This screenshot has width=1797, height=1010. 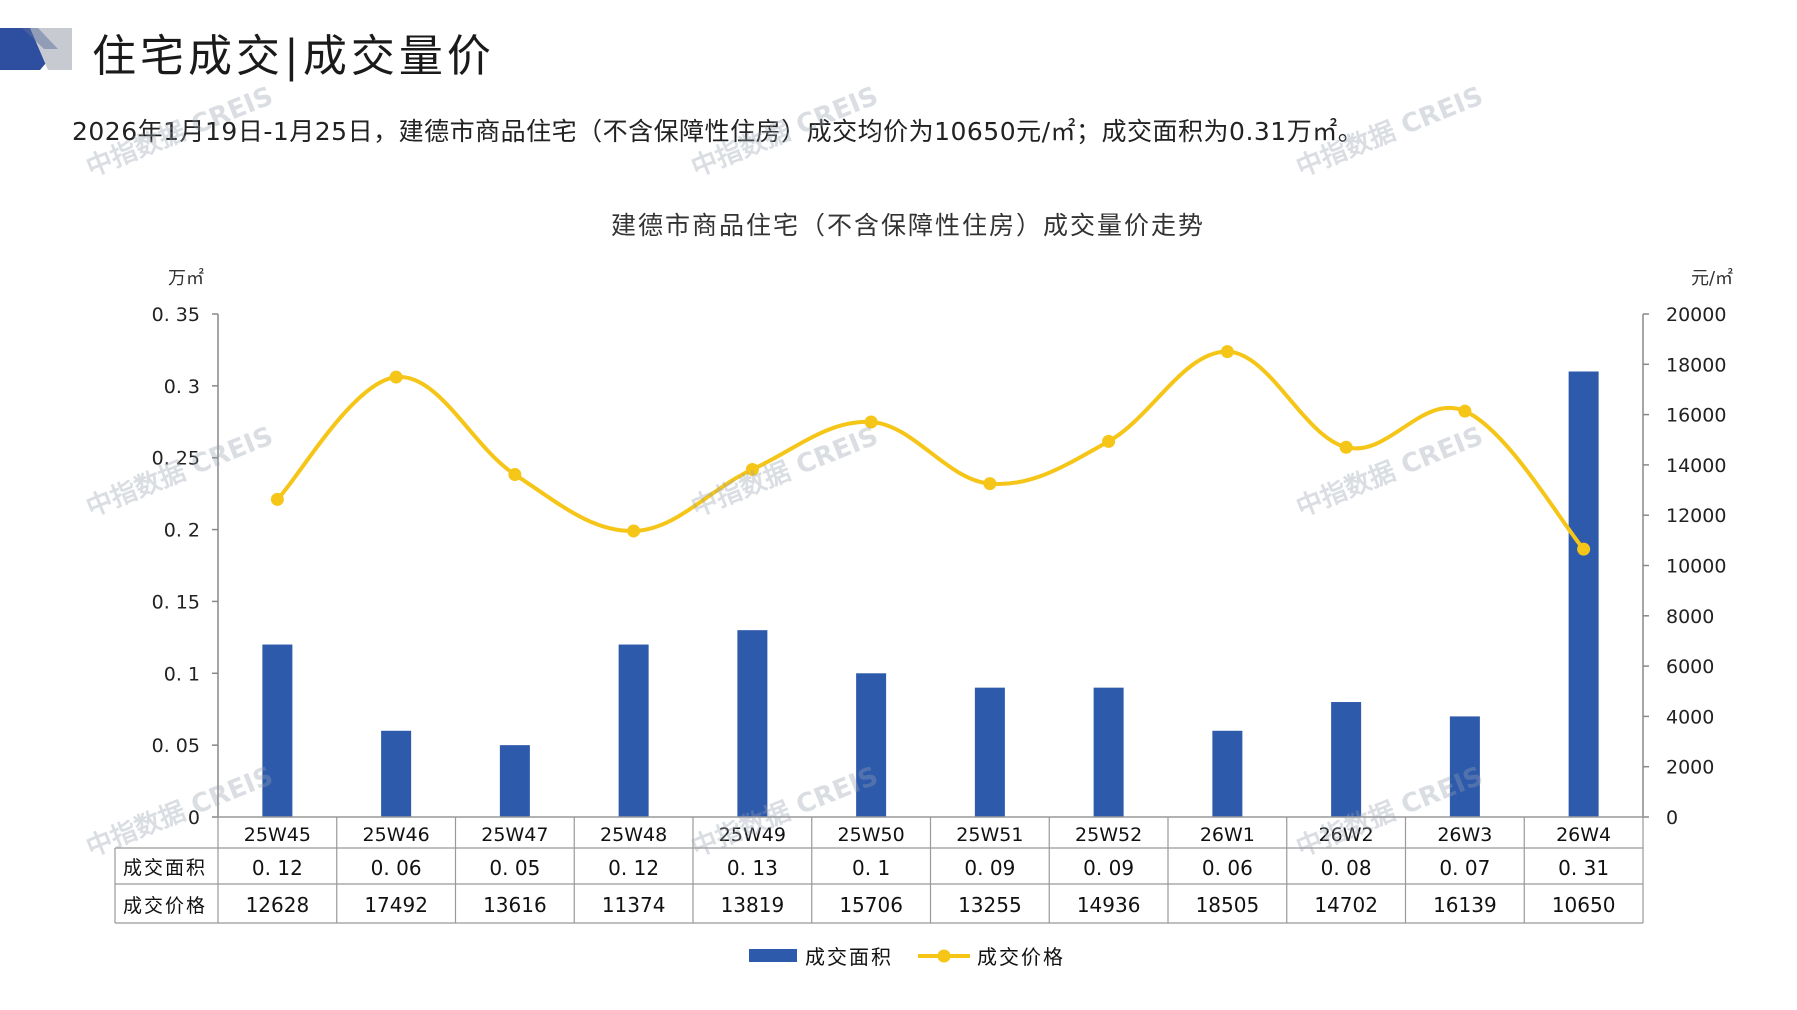 What do you see at coordinates (1108, 752) in the screenshot?
I see `bar-25W52` at bounding box center [1108, 752].